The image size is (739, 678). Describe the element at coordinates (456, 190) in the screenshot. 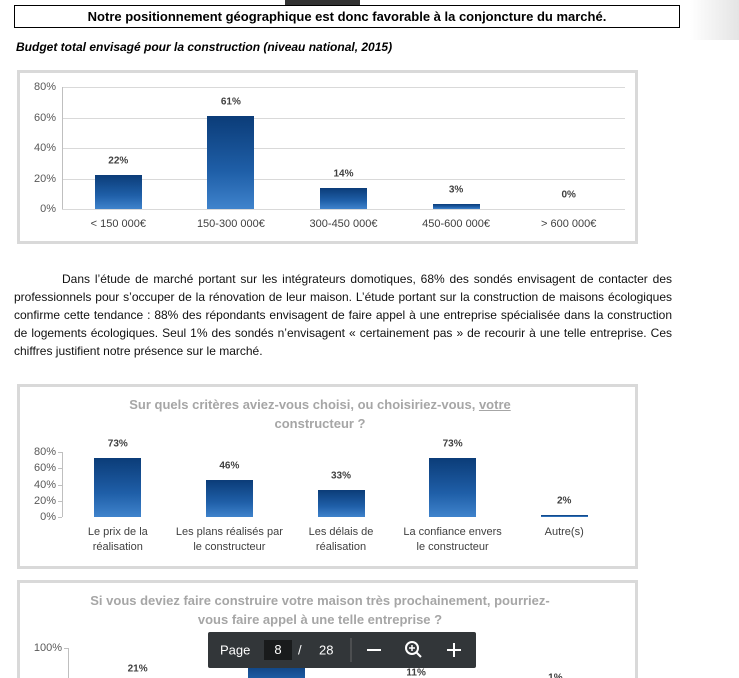

I see `value-label: 3%` at that location.